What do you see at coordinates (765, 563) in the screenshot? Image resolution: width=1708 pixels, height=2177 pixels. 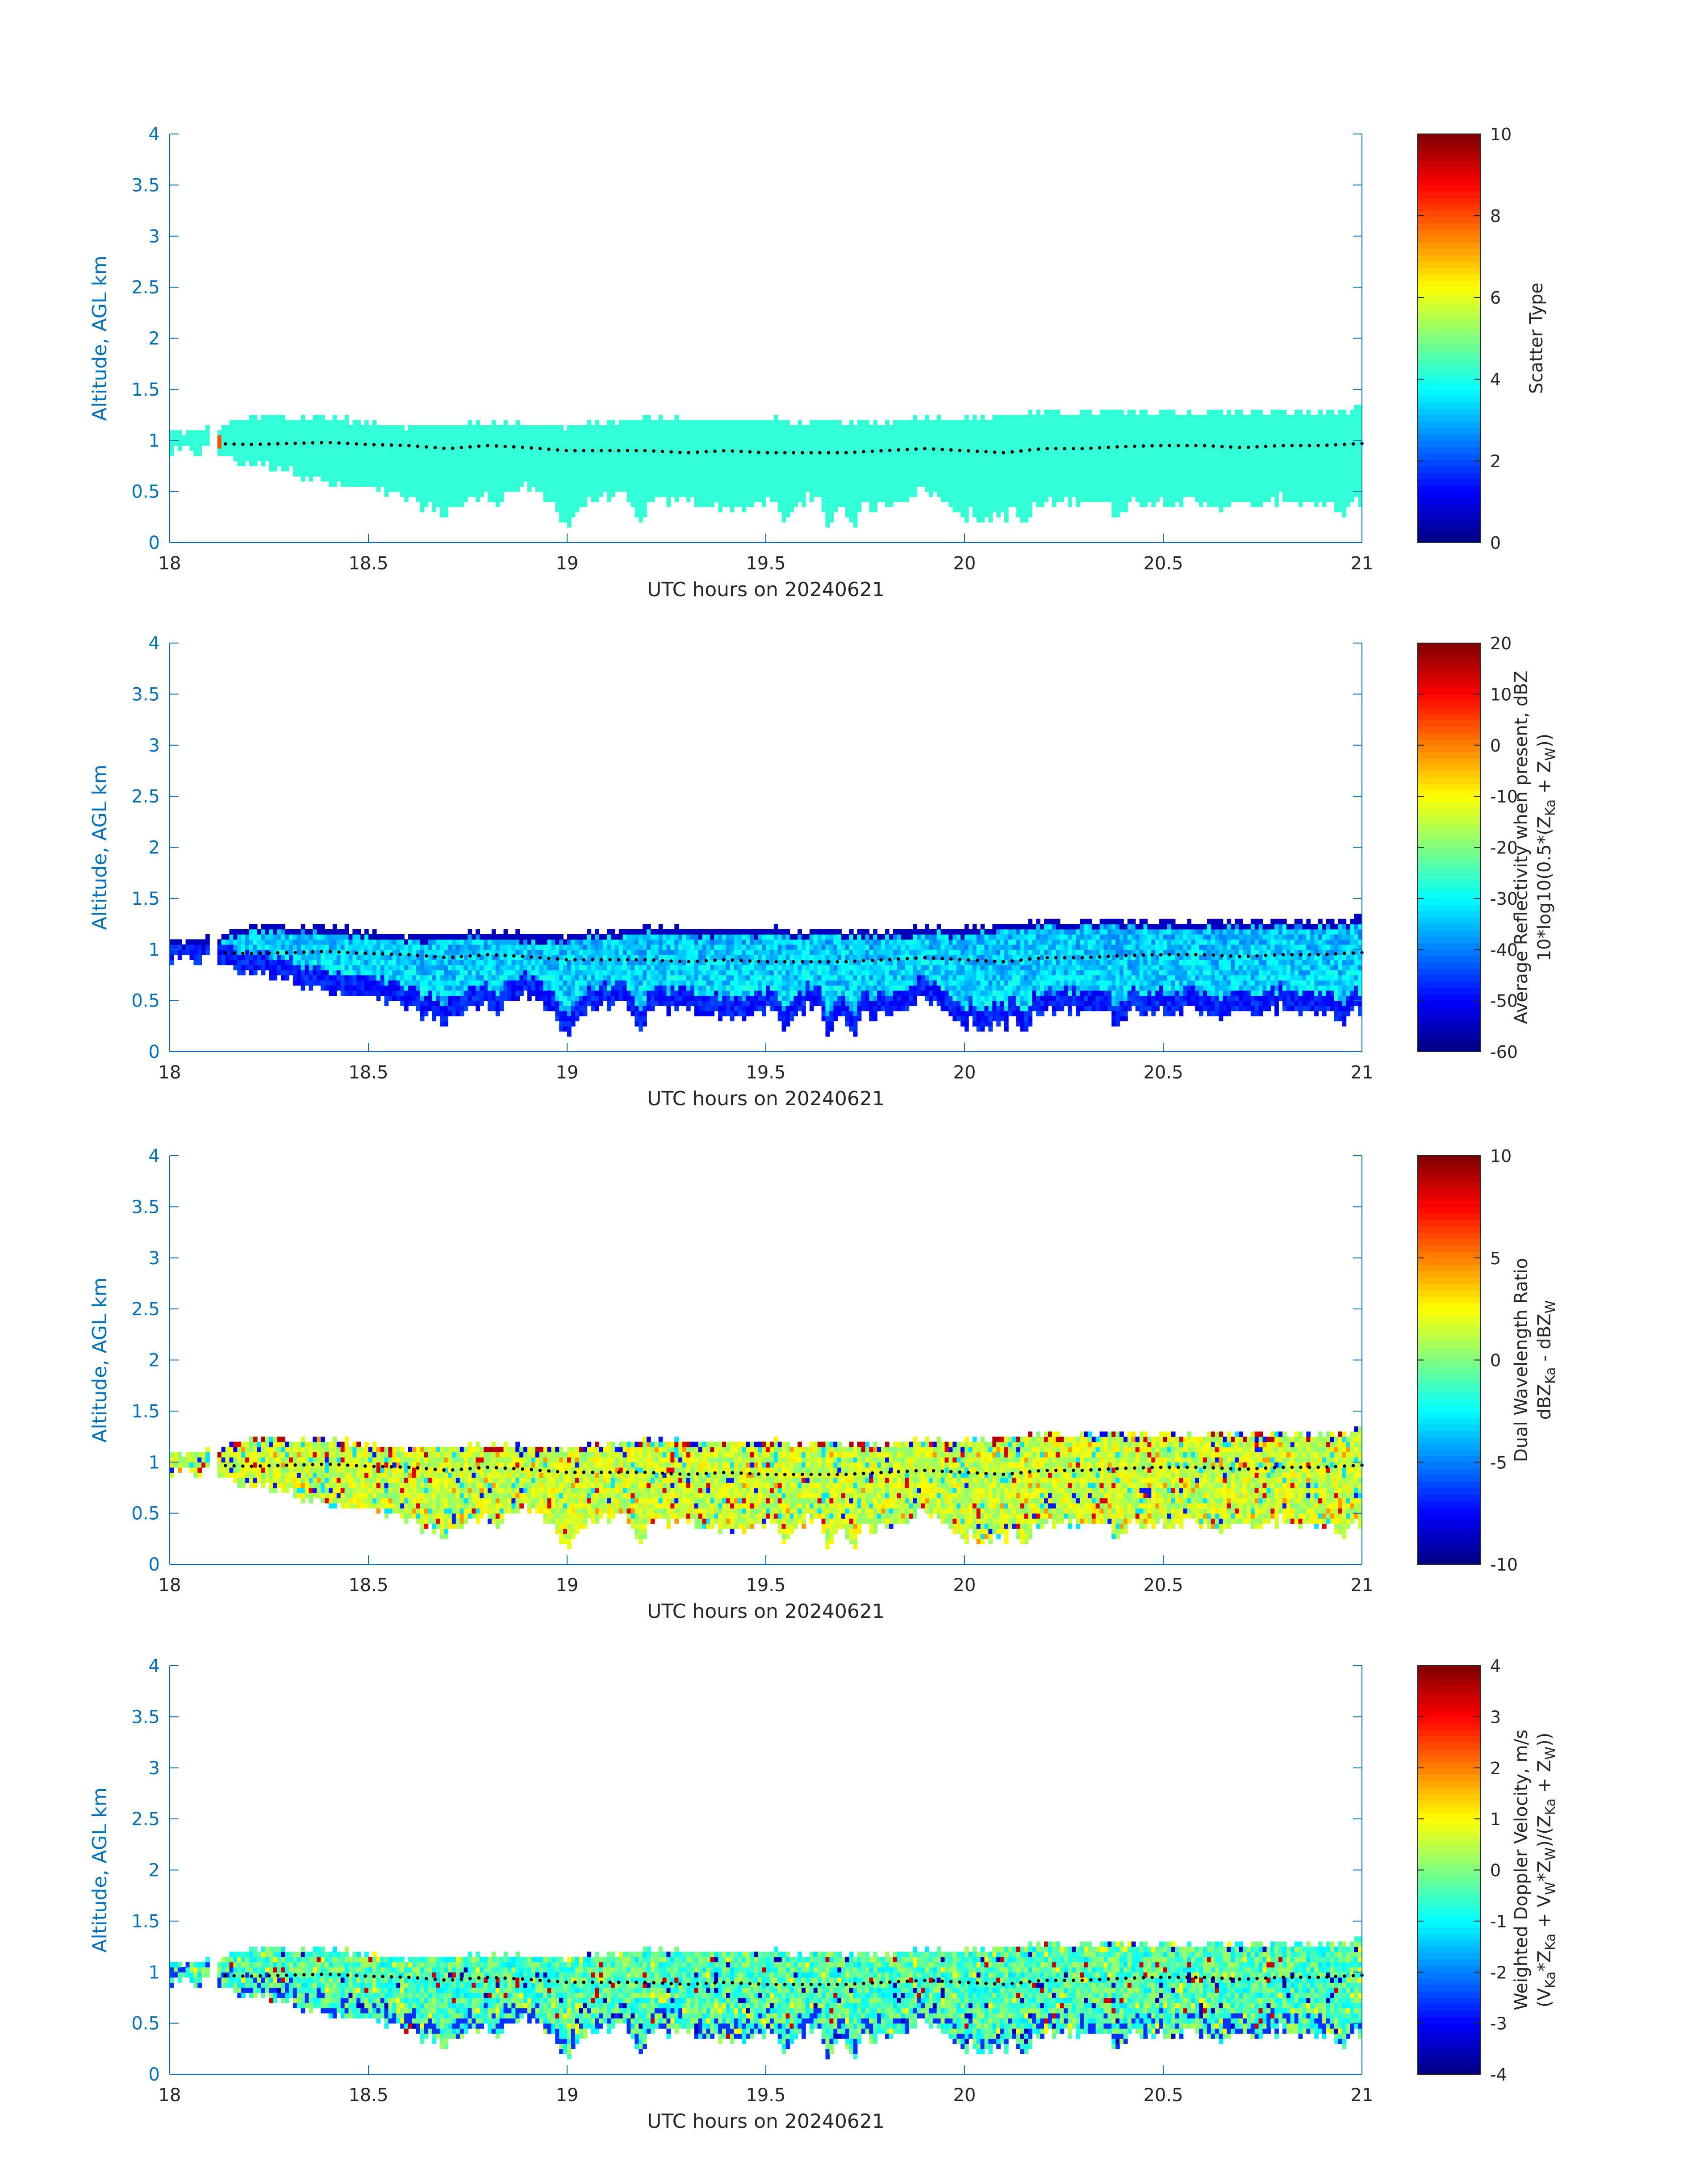 I see `x-tick-label: 19.5` at bounding box center [765, 563].